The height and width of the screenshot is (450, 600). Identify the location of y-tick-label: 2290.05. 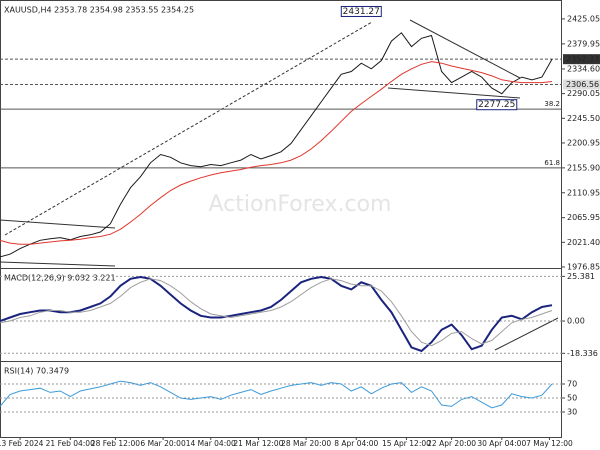
(583, 93).